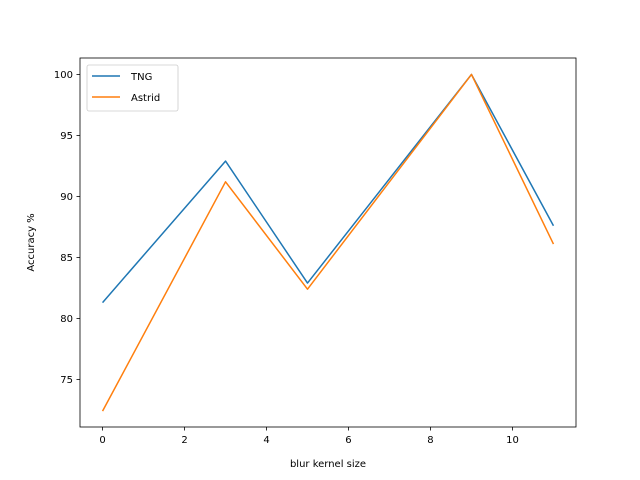 This screenshot has height=480, width=640. Describe the element at coordinates (63, 75) in the screenshot. I see `y-tick-label: 100` at that location.